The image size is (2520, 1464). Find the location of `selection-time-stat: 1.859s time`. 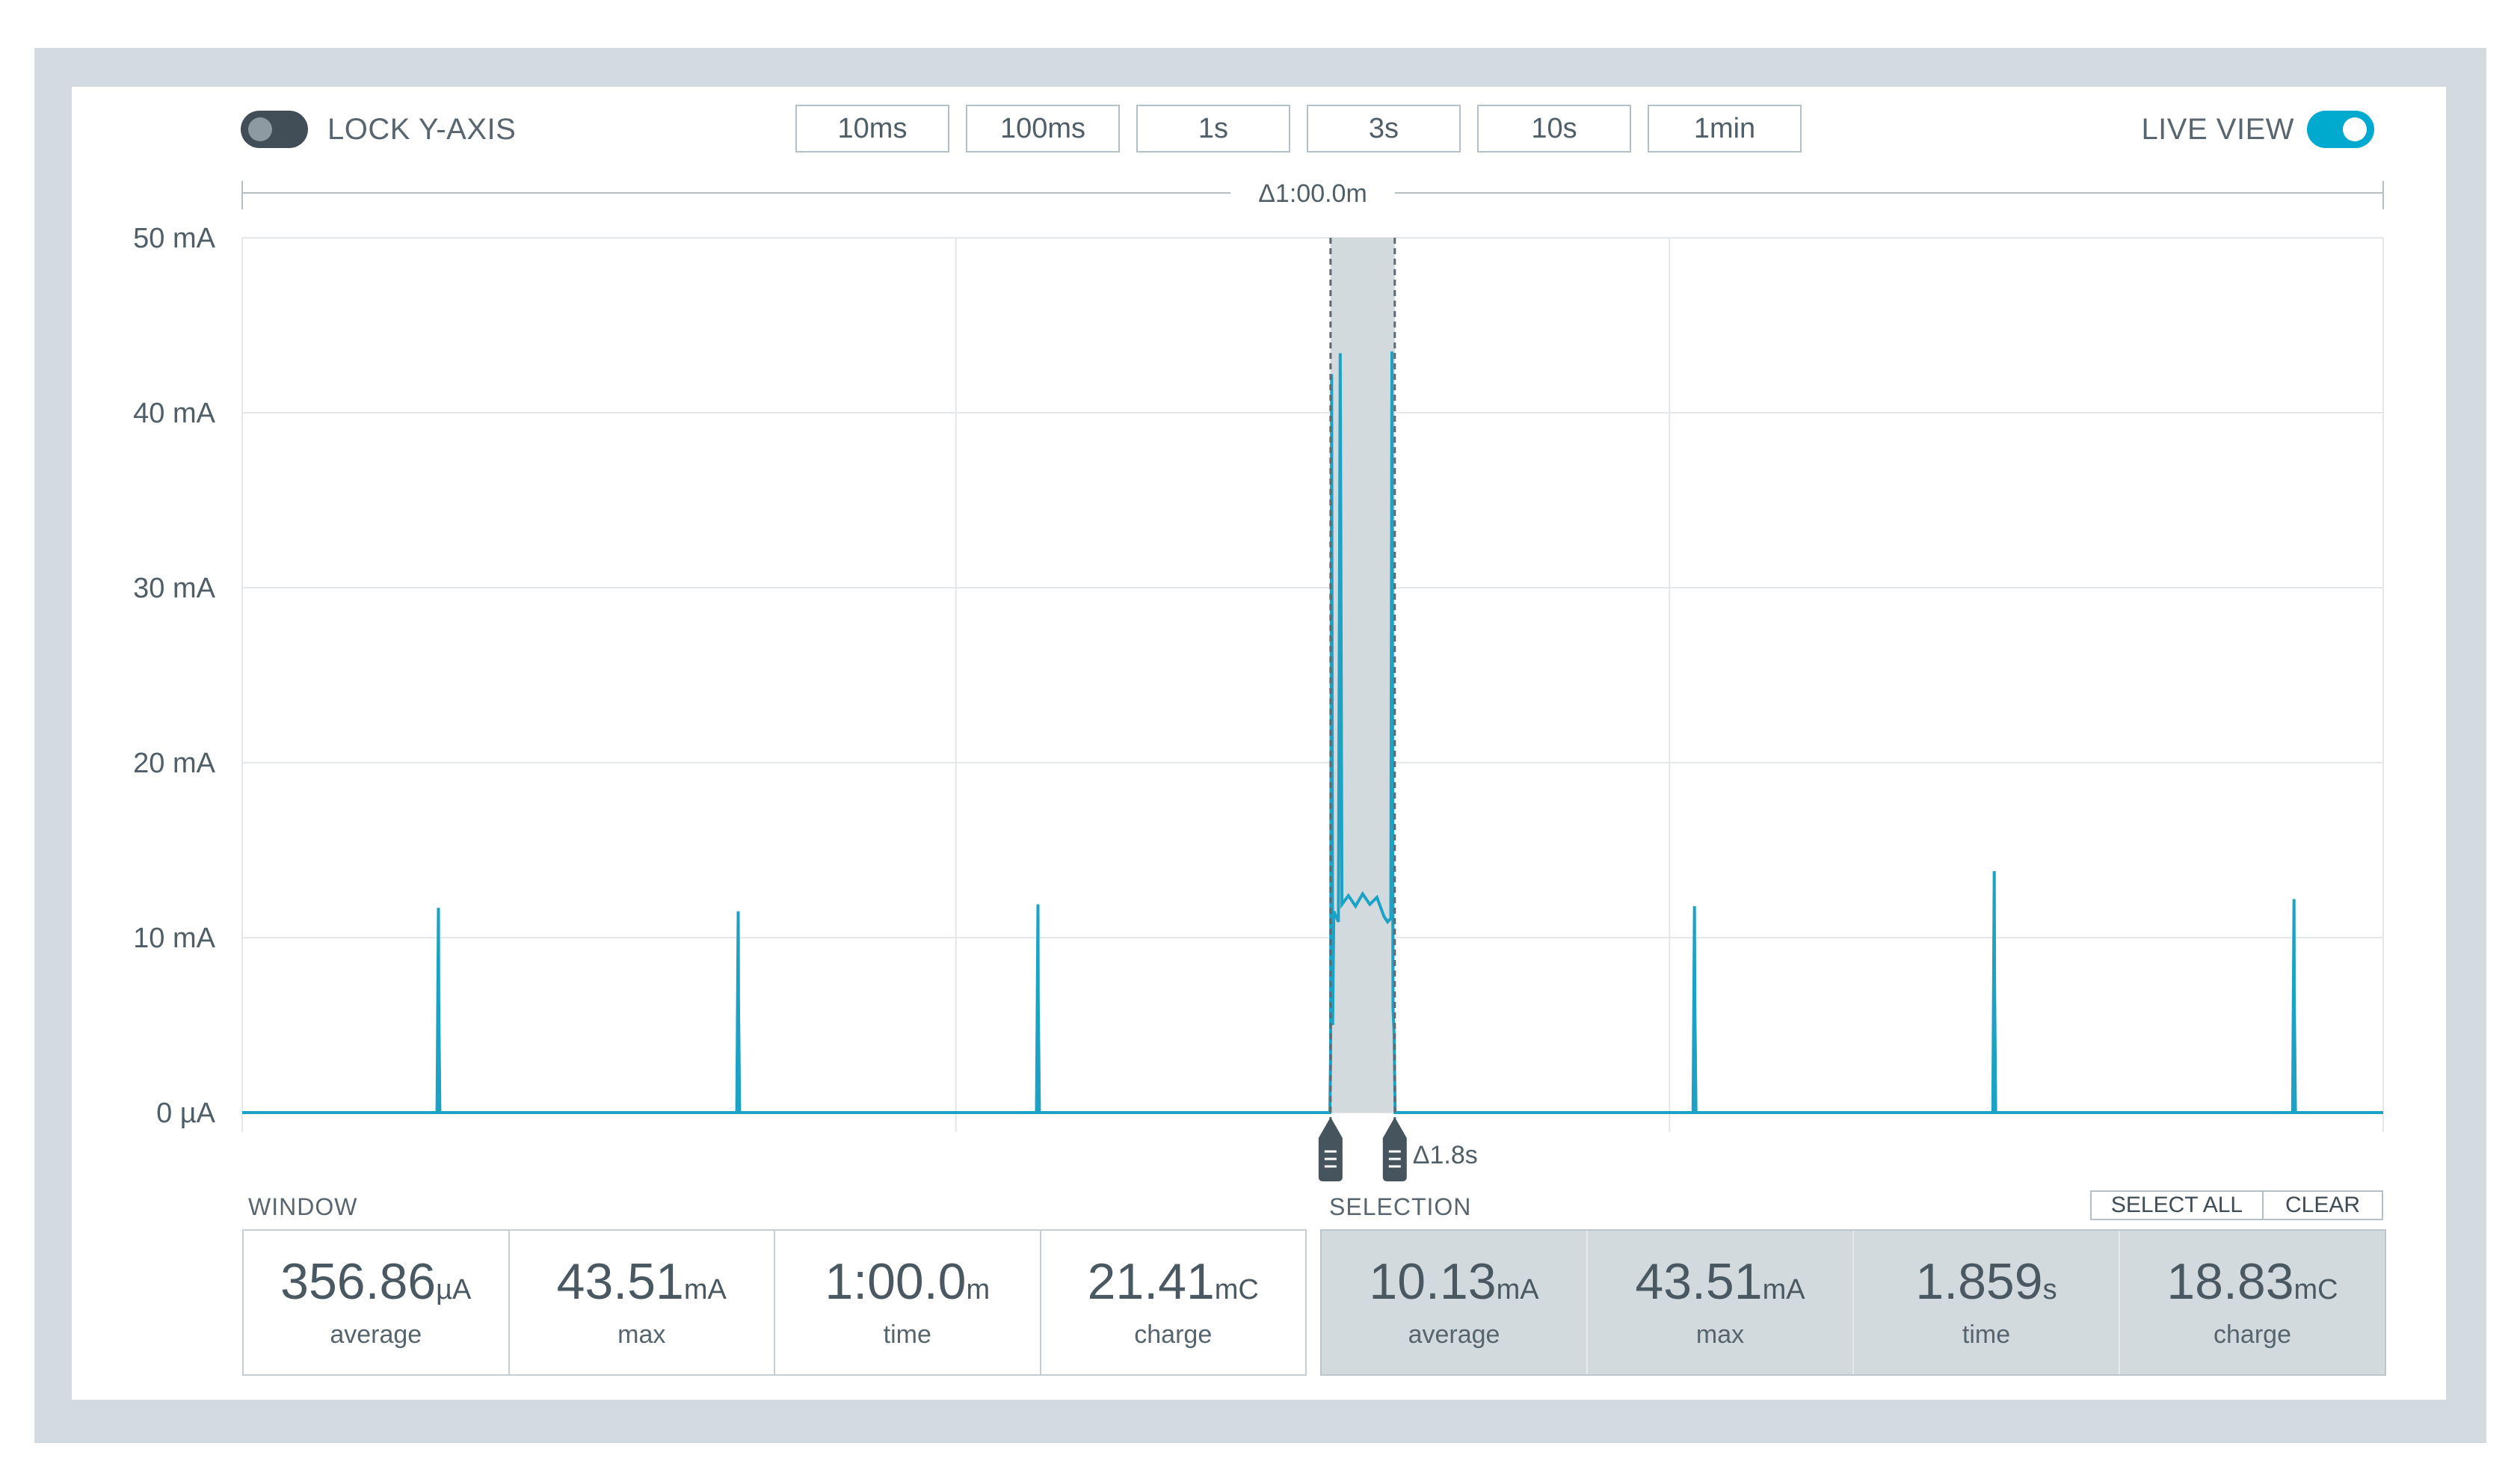

selection-time-stat: 1.859s time is located at coordinates (1985, 1302).